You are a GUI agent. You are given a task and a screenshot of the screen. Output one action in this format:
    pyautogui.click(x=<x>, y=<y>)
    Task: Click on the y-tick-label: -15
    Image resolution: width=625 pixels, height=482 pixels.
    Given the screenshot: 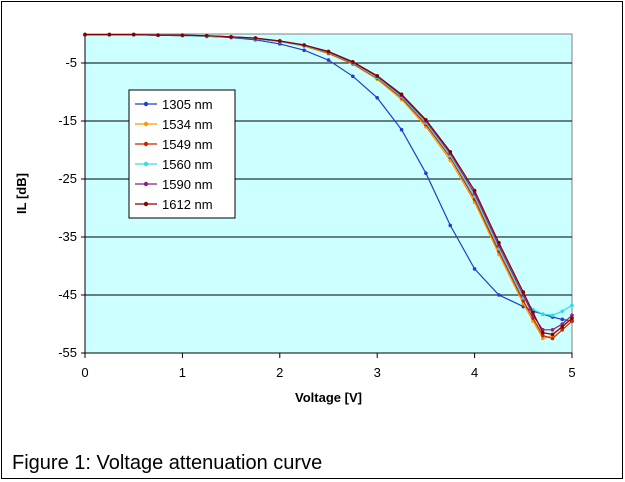 What is the action you would take?
    pyautogui.click(x=67, y=120)
    